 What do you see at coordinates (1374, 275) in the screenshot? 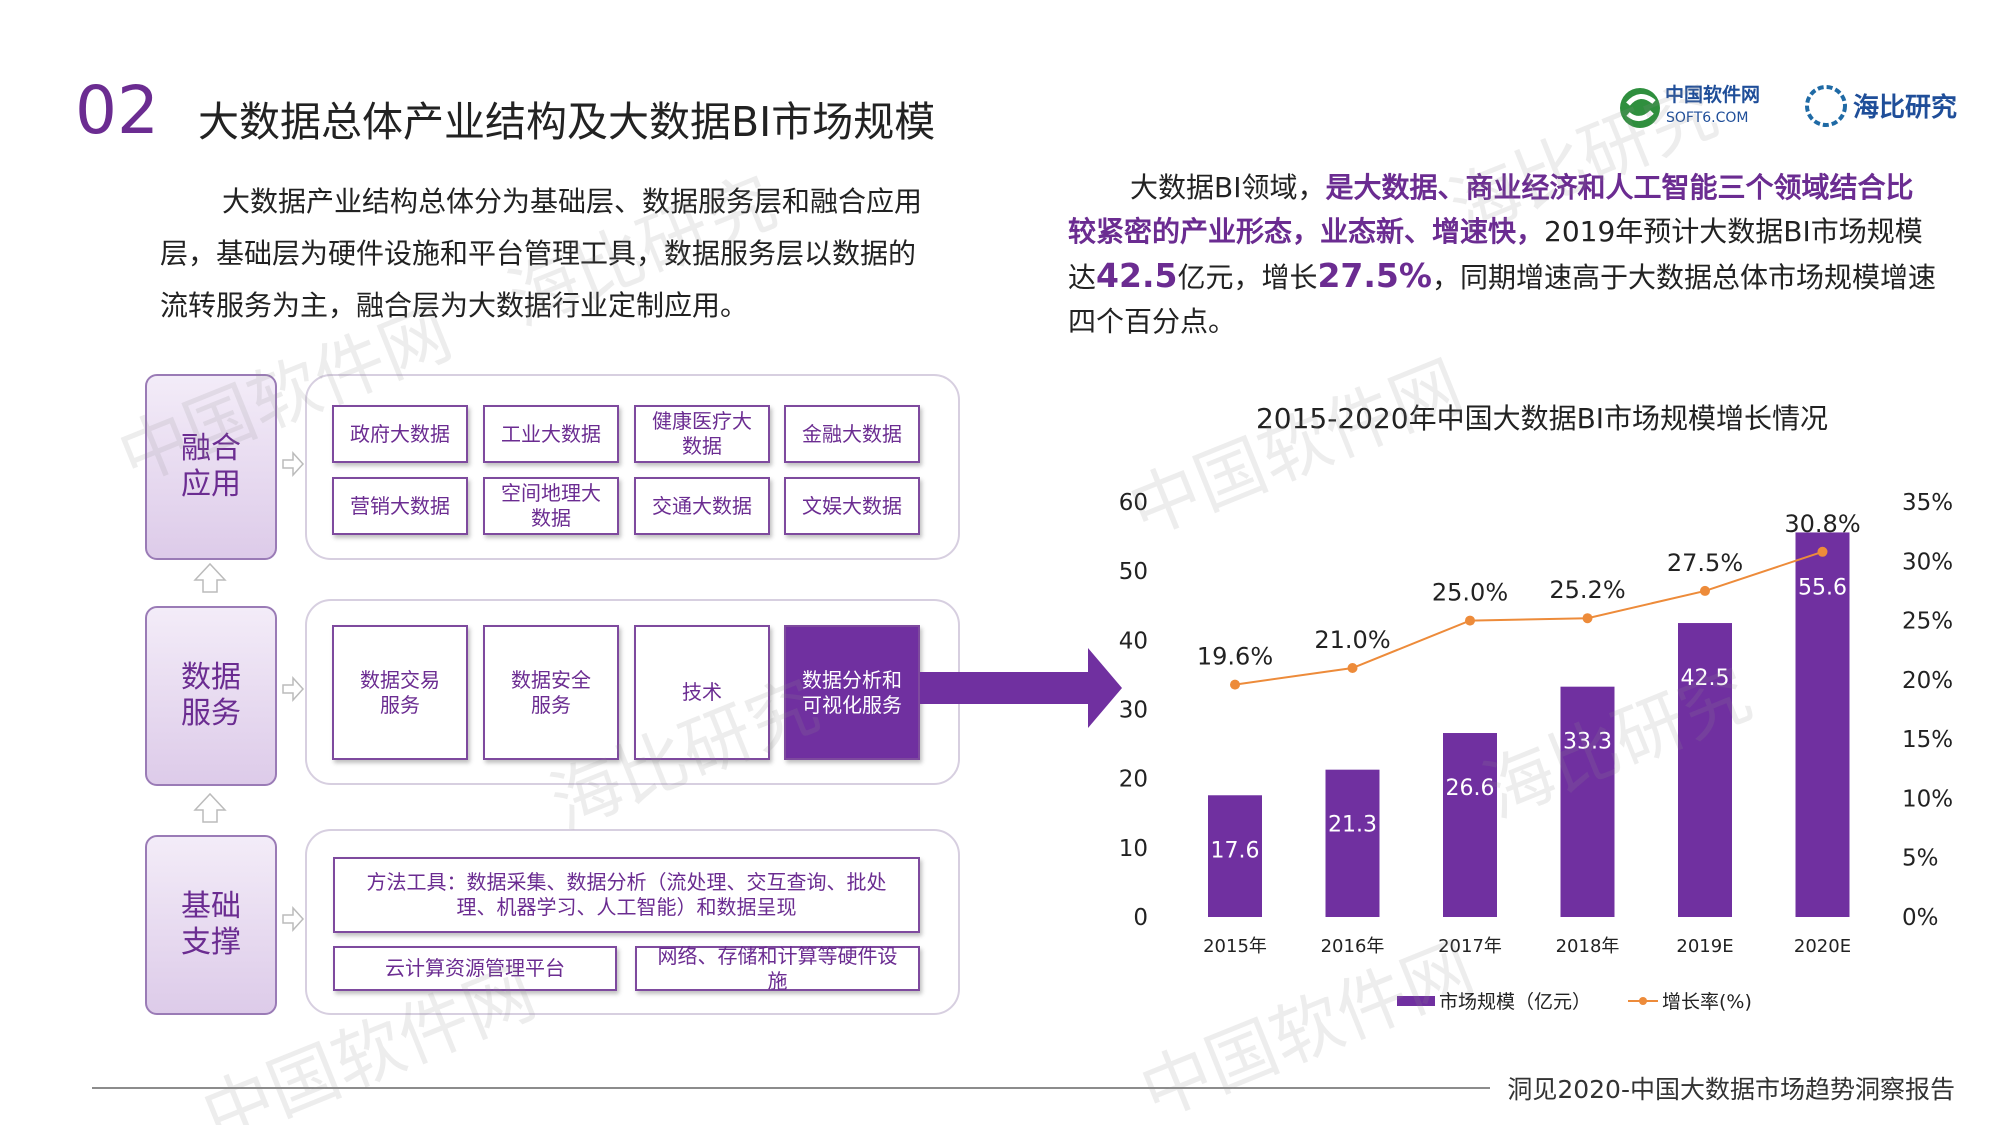
I see `text: 27.5%` at bounding box center [1374, 275].